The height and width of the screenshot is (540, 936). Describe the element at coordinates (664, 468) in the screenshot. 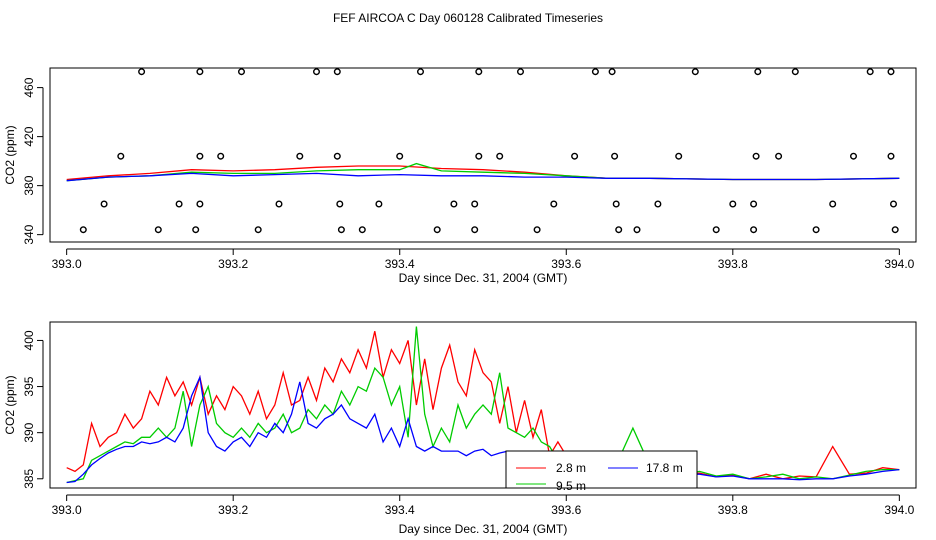

I see `legend-label-17-8m: 17.8 m` at that location.